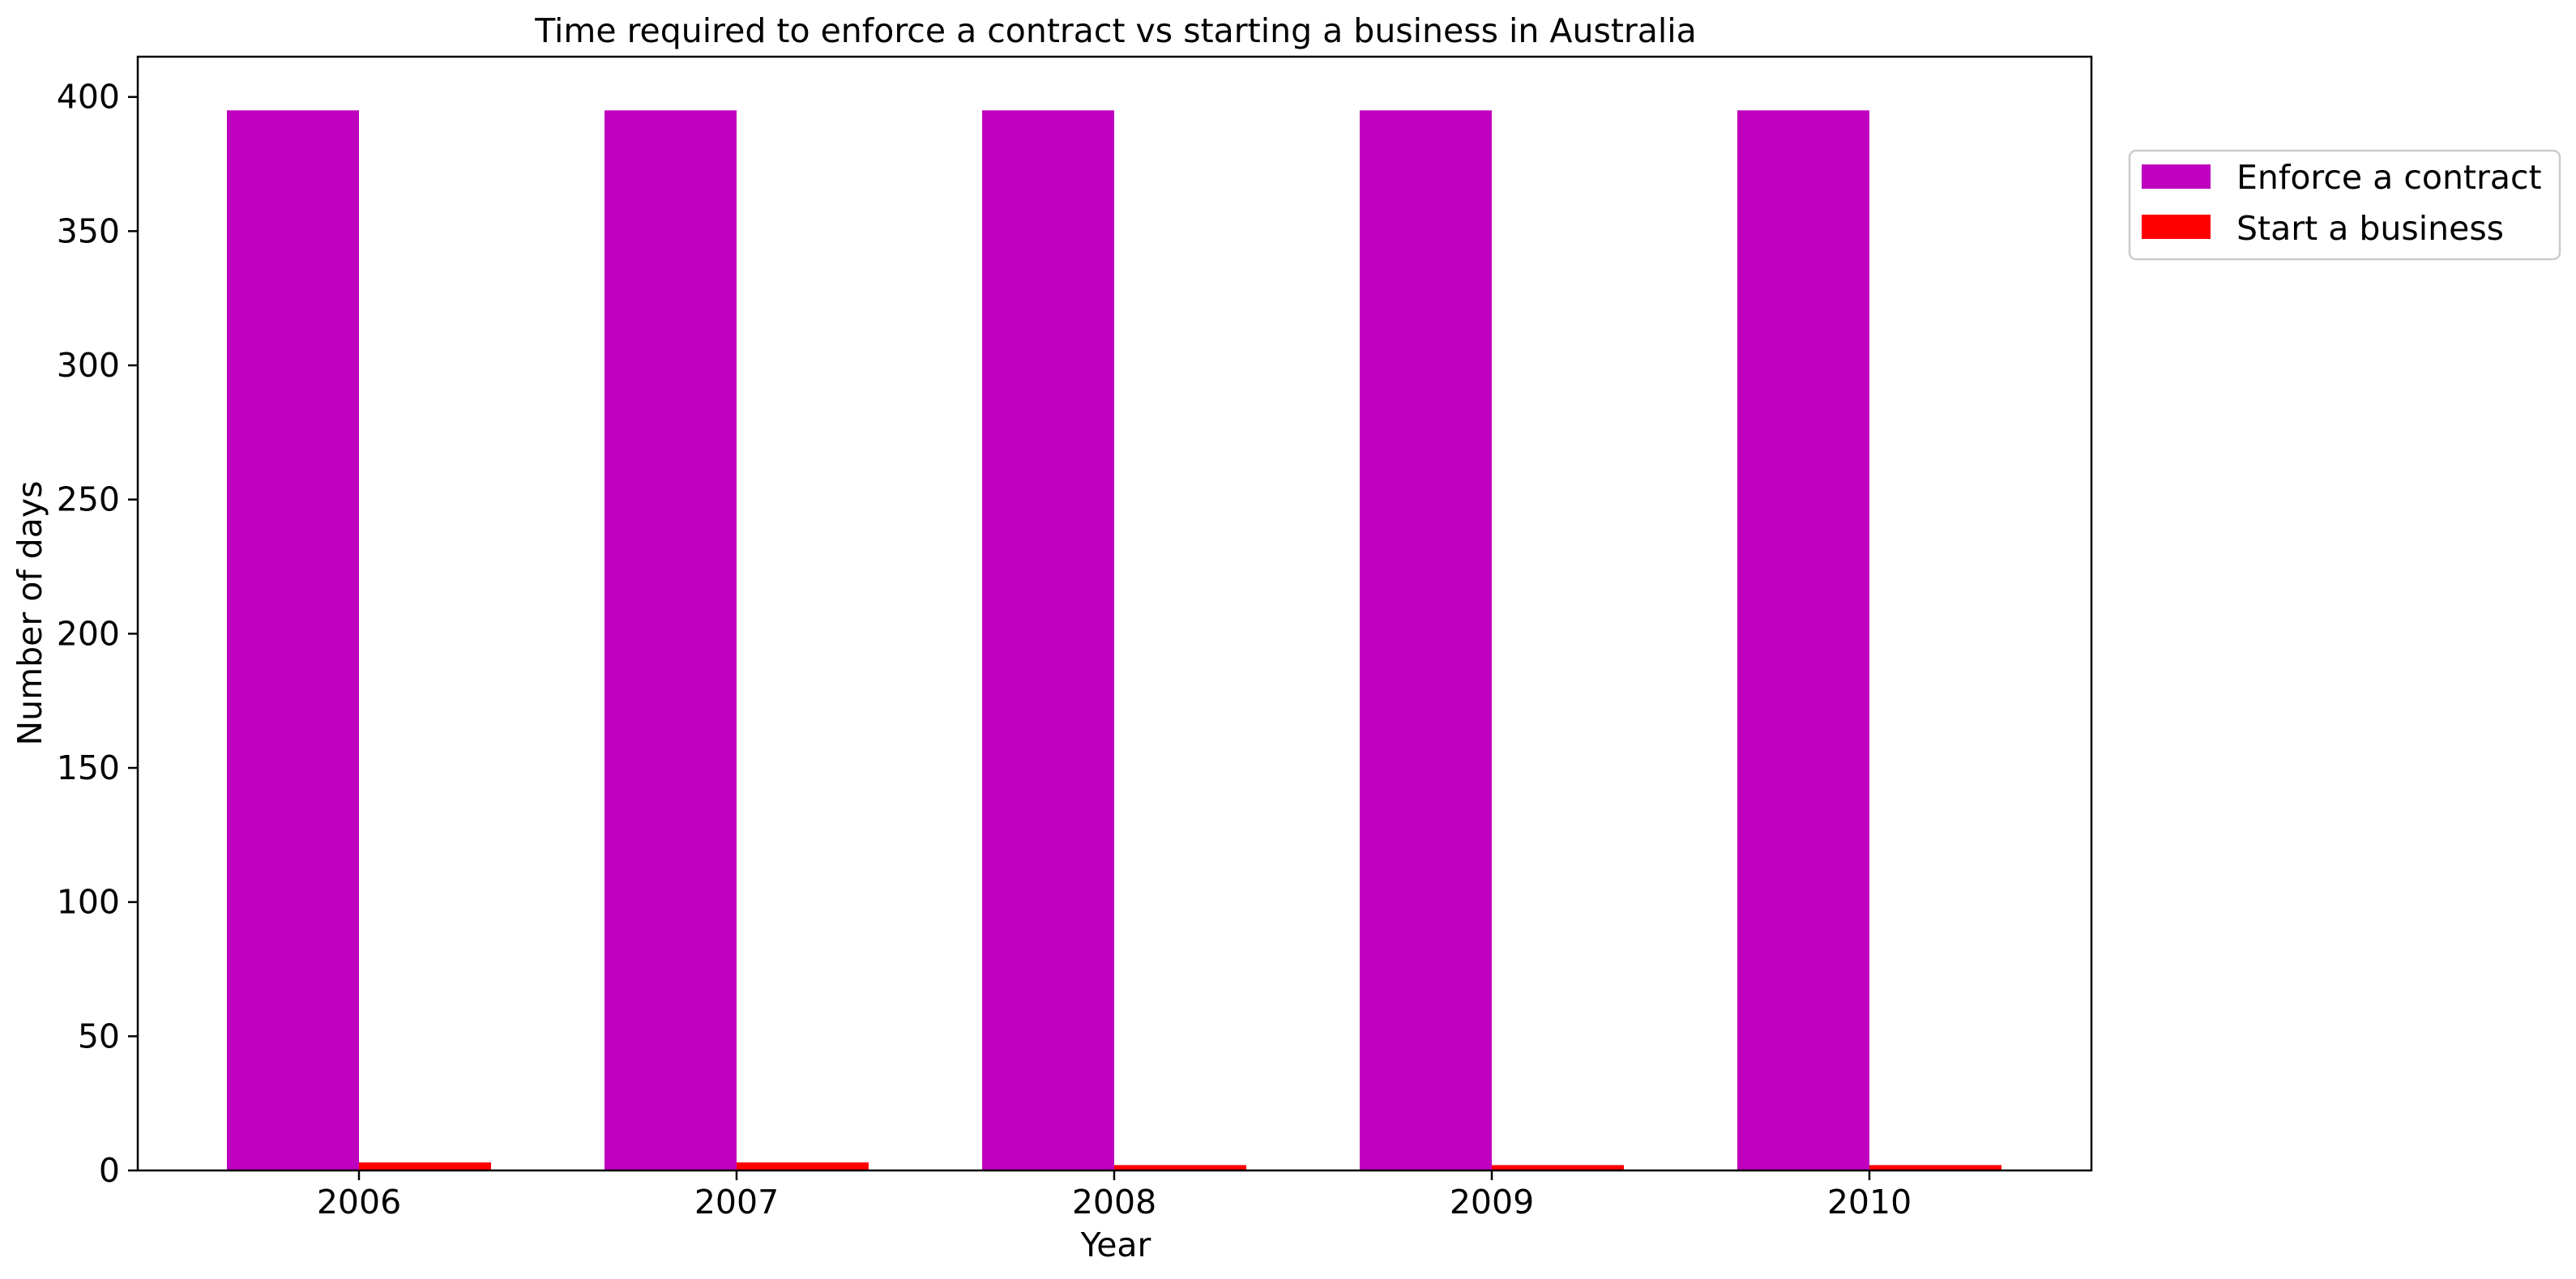 Image resolution: width=2576 pixels, height=1279 pixels. I want to click on y-tick-label: 150, so click(88, 767).